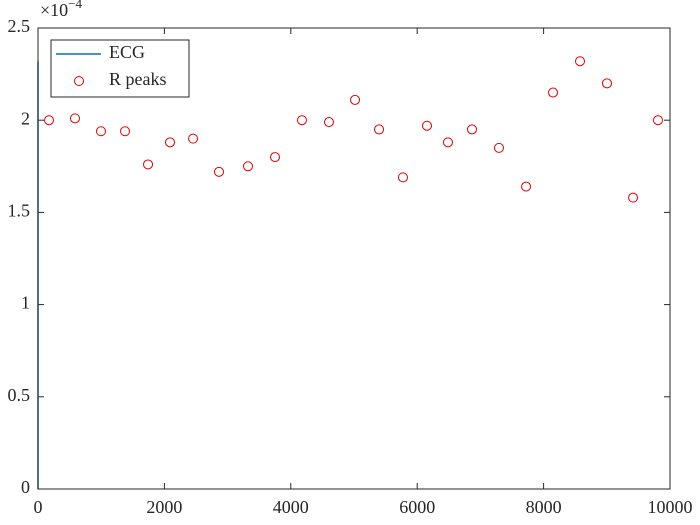 Image resolution: width=700 pixels, height=525 pixels. Describe the element at coordinates (127, 52) in the screenshot. I see `legend-label: ECG` at that location.